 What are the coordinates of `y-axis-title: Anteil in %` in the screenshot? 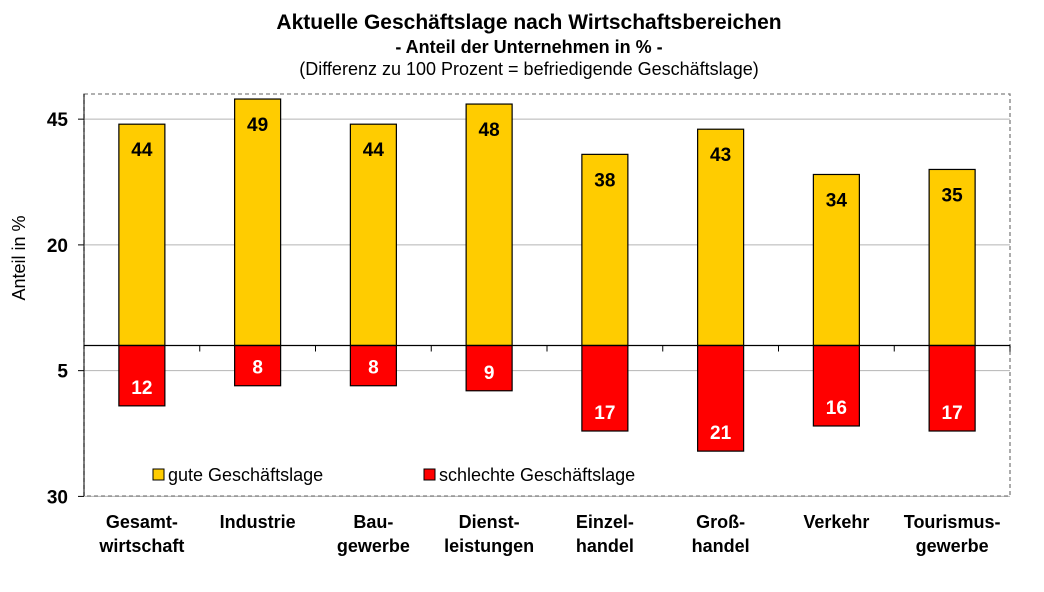 It's located at (19, 257).